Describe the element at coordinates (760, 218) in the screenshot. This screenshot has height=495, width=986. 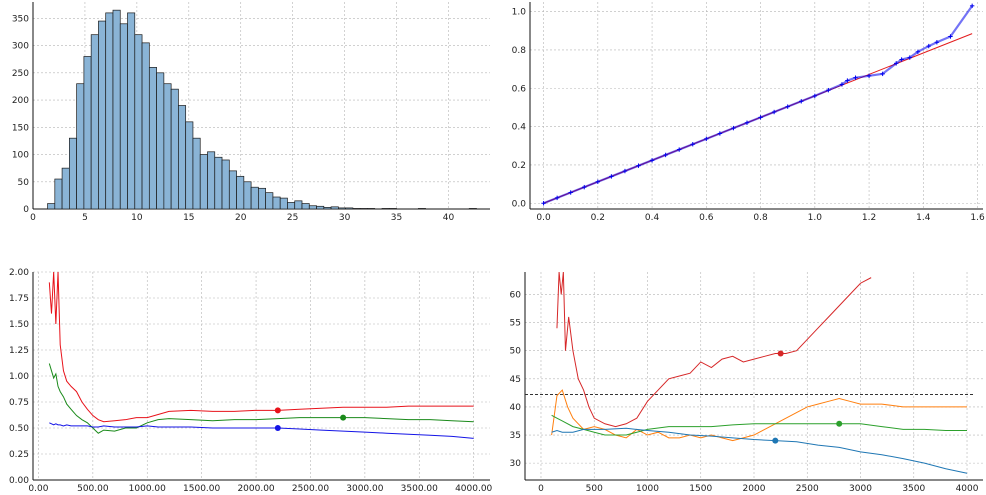
I see `x-tick-label: 0.8` at that location.